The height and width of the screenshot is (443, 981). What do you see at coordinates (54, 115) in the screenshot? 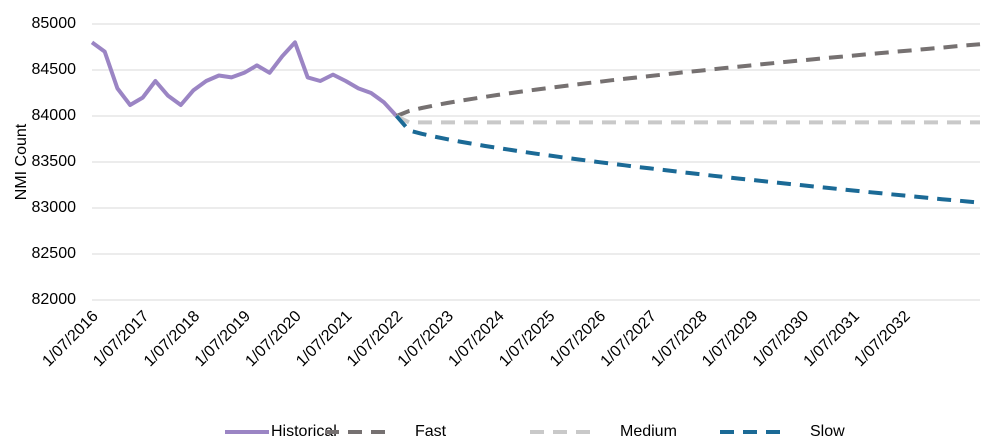
I see `y-tick-label: 84000` at bounding box center [54, 115].